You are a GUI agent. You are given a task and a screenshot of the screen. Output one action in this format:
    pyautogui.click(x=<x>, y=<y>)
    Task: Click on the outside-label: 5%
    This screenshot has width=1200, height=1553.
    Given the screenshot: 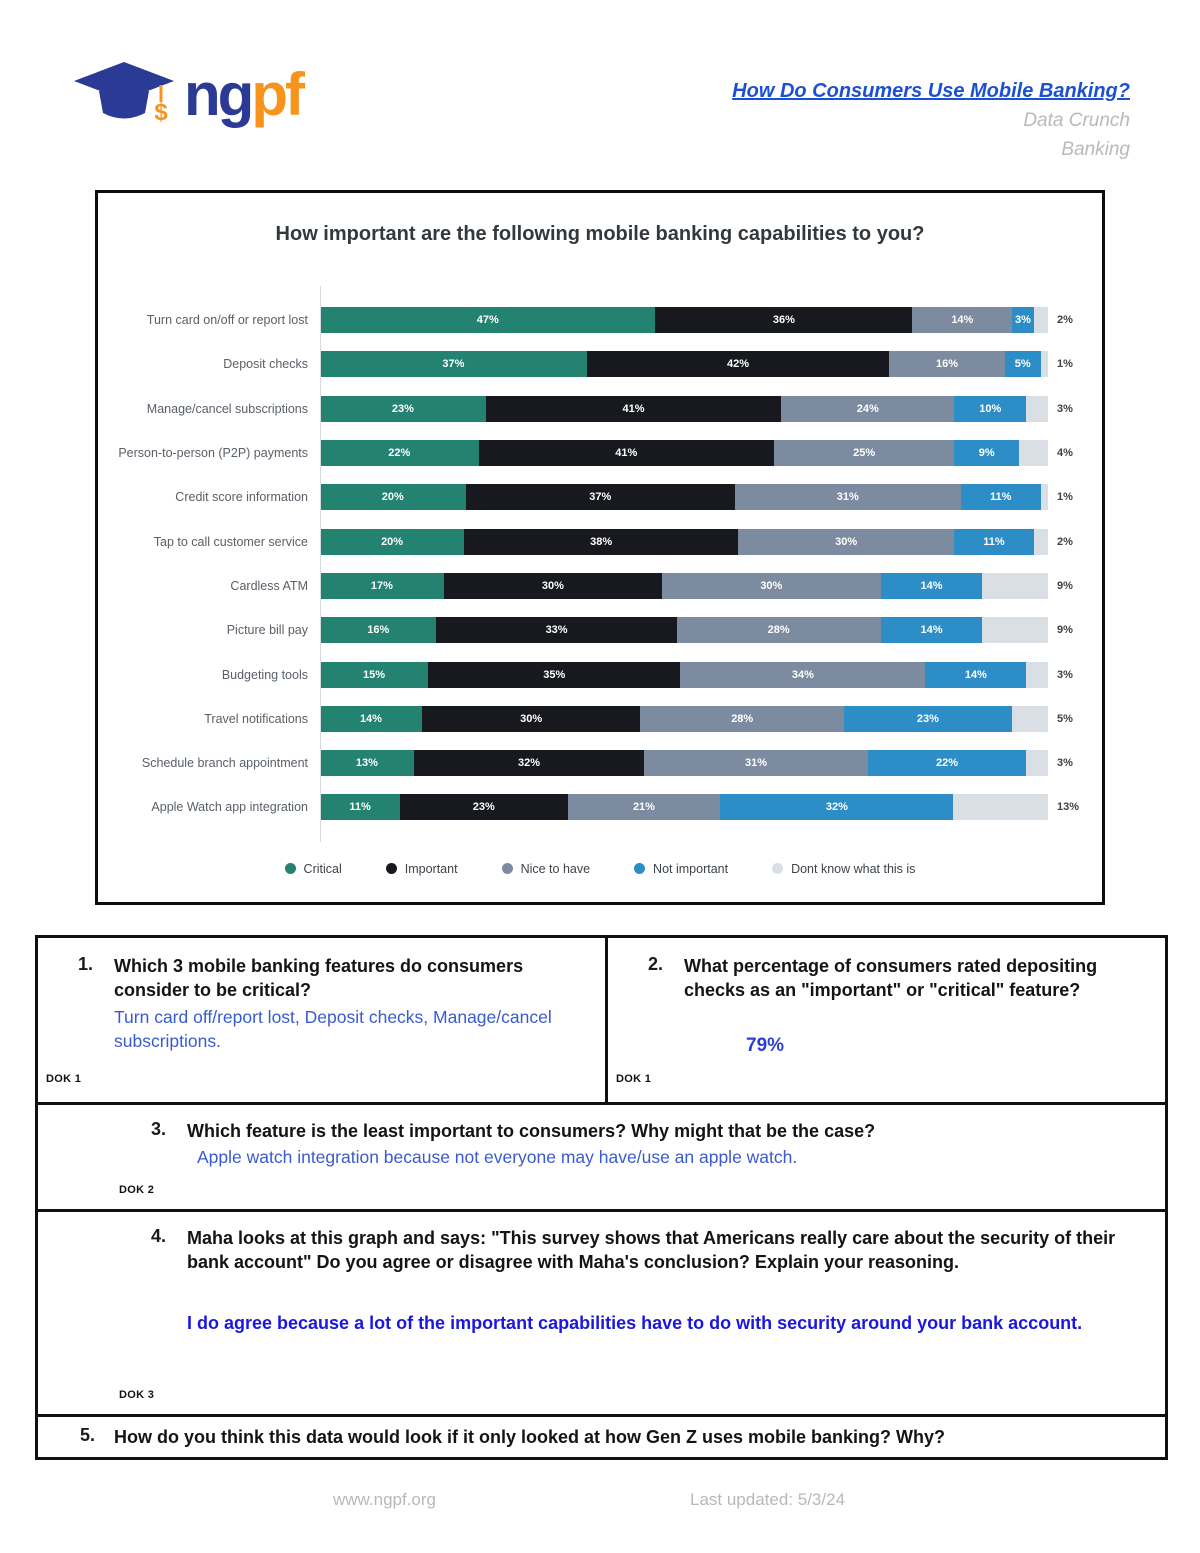 What is the action you would take?
    pyautogui.click(x=1065, y=718)
    